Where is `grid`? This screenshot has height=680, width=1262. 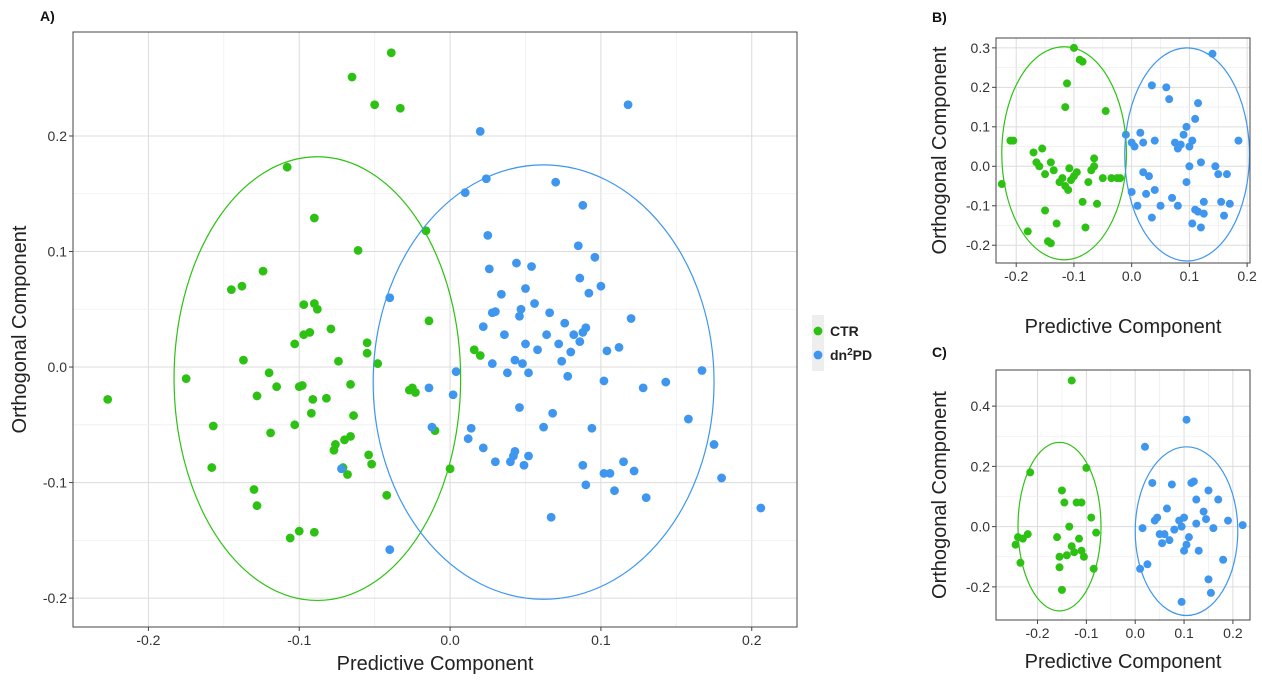
grid is located at coordinates (1123, 150).